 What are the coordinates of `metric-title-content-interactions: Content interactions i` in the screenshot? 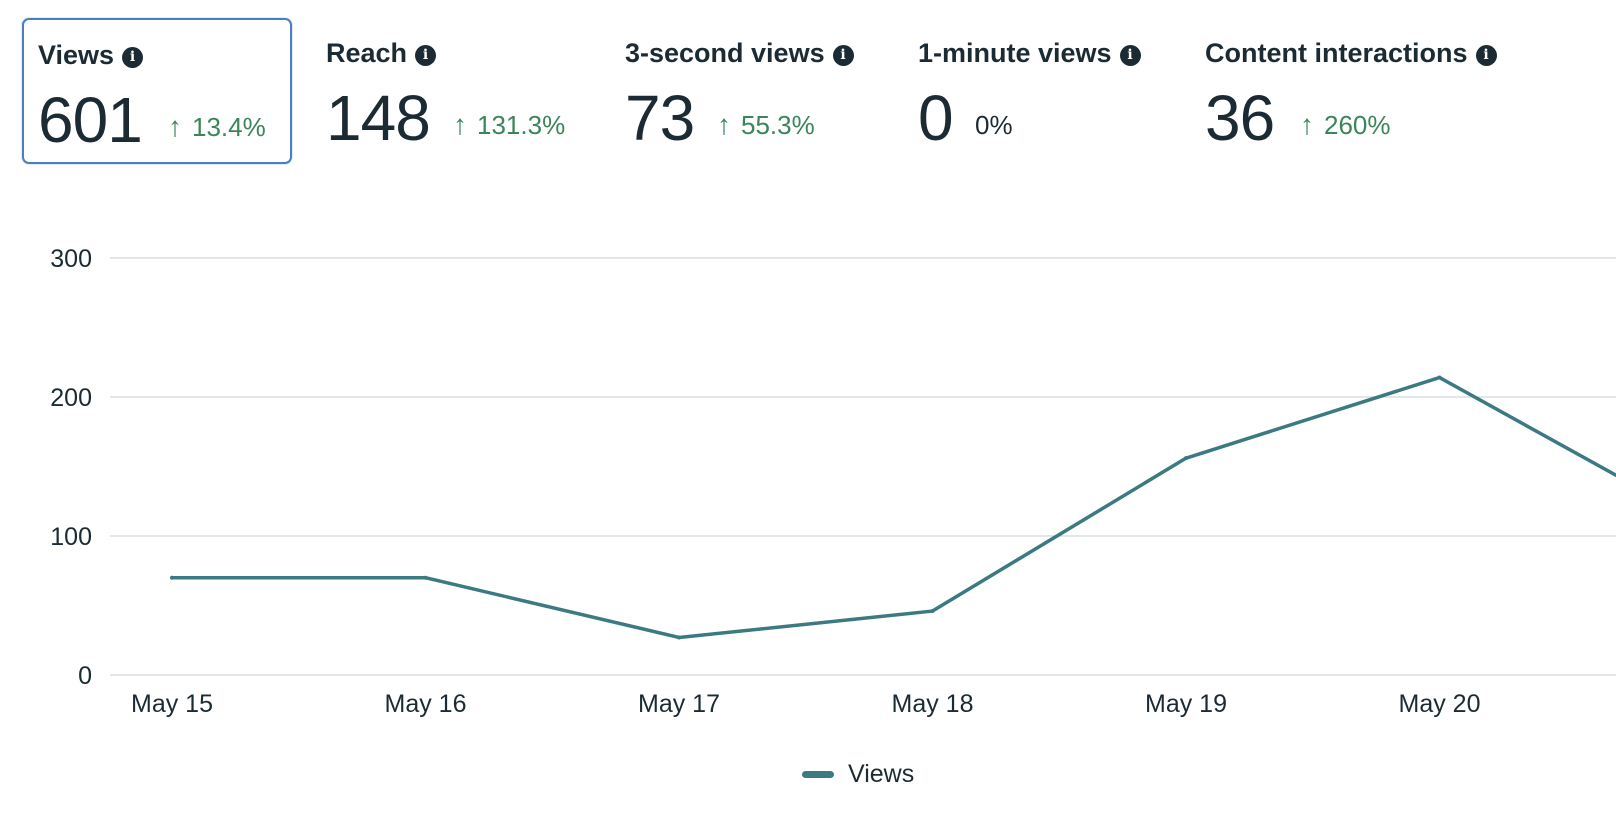 It's located at (1351, 53).